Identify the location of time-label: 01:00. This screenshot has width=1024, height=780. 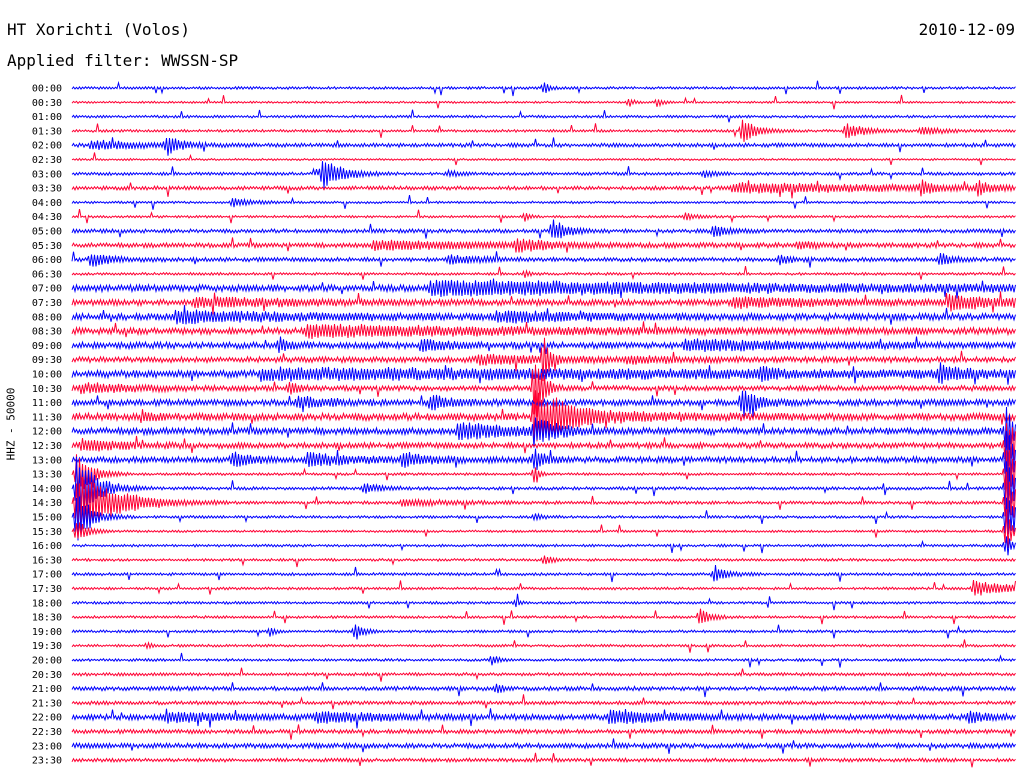
(47, 117).